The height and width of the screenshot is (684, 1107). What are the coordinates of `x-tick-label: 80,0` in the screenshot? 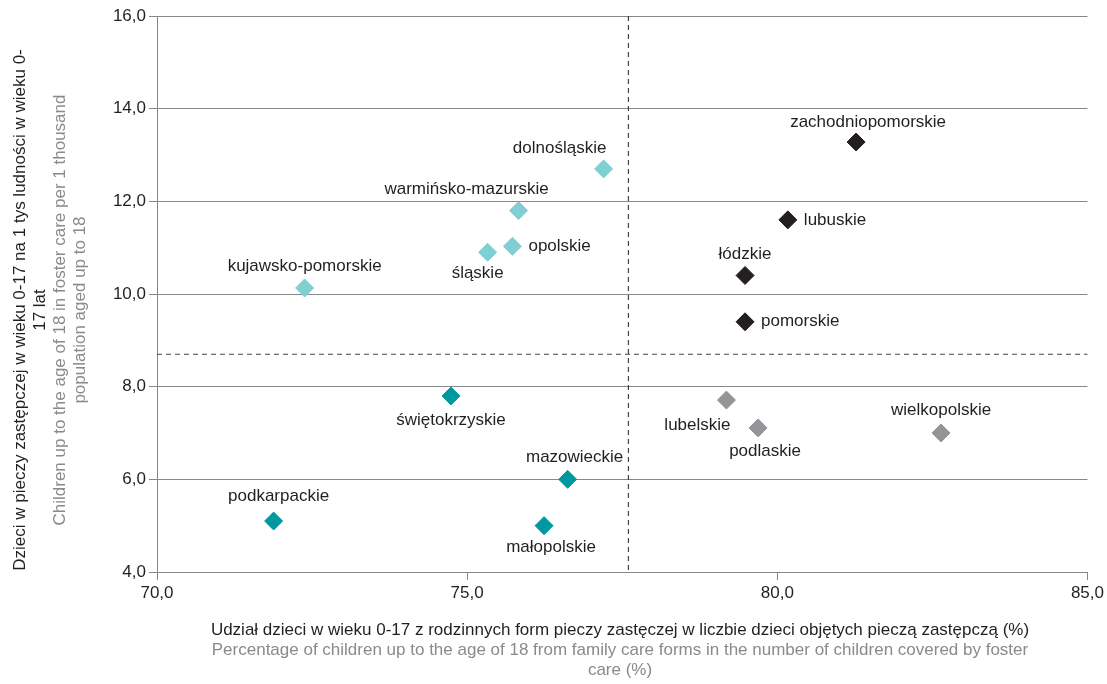 It's located at (777, 592).